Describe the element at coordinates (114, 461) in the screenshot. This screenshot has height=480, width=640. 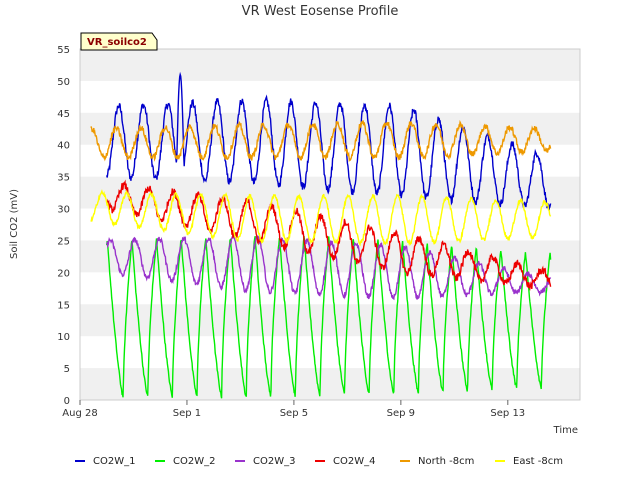
I see `legend-label: CO2W_1` at that location.